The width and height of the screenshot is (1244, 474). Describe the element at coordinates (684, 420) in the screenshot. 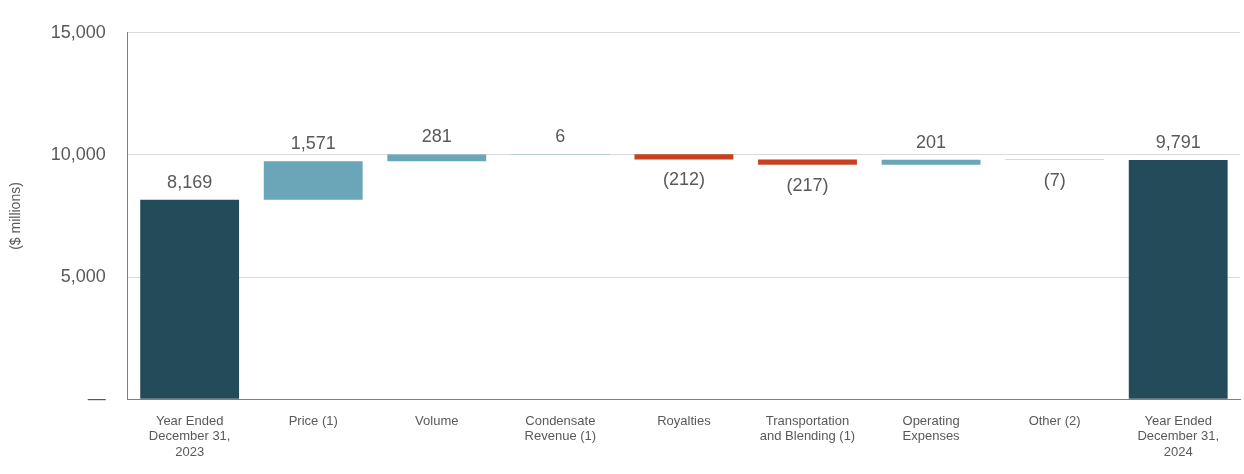

I see `x-tick-label: Royalties` at that location.